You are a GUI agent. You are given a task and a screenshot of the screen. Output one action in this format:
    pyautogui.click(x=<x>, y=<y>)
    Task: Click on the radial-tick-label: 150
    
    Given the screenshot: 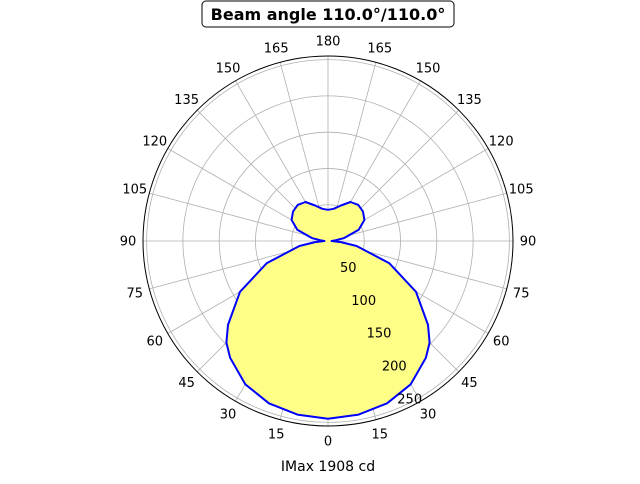 What is the action you would take?
    pyautogui.click(x=379, y=334)
    